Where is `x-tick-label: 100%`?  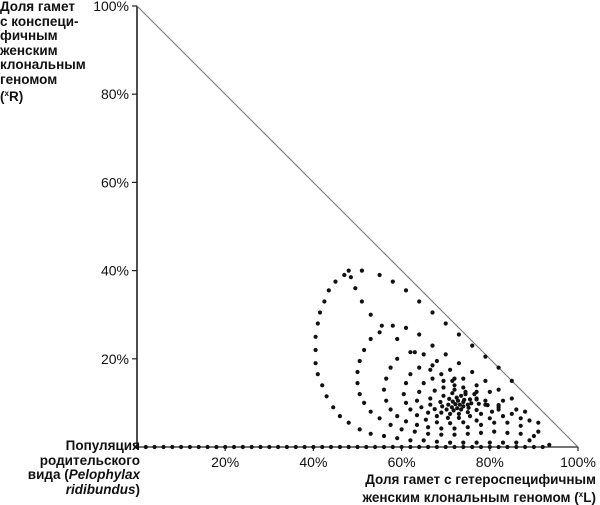
x-tick-label: 100% is located at coordinates (578, 462).